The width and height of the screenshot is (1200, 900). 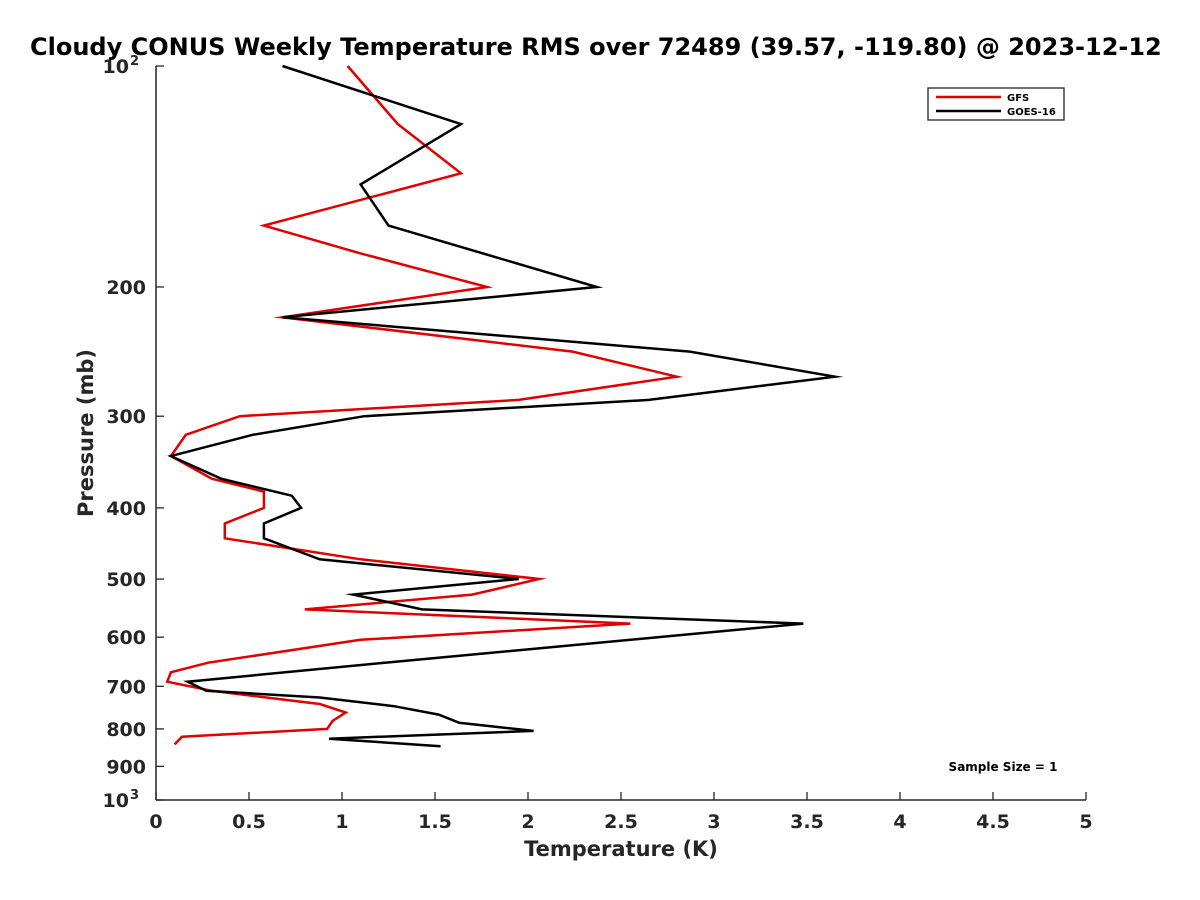 I want to click on legend: GFS GOES-16, so click(x=996, y=104).